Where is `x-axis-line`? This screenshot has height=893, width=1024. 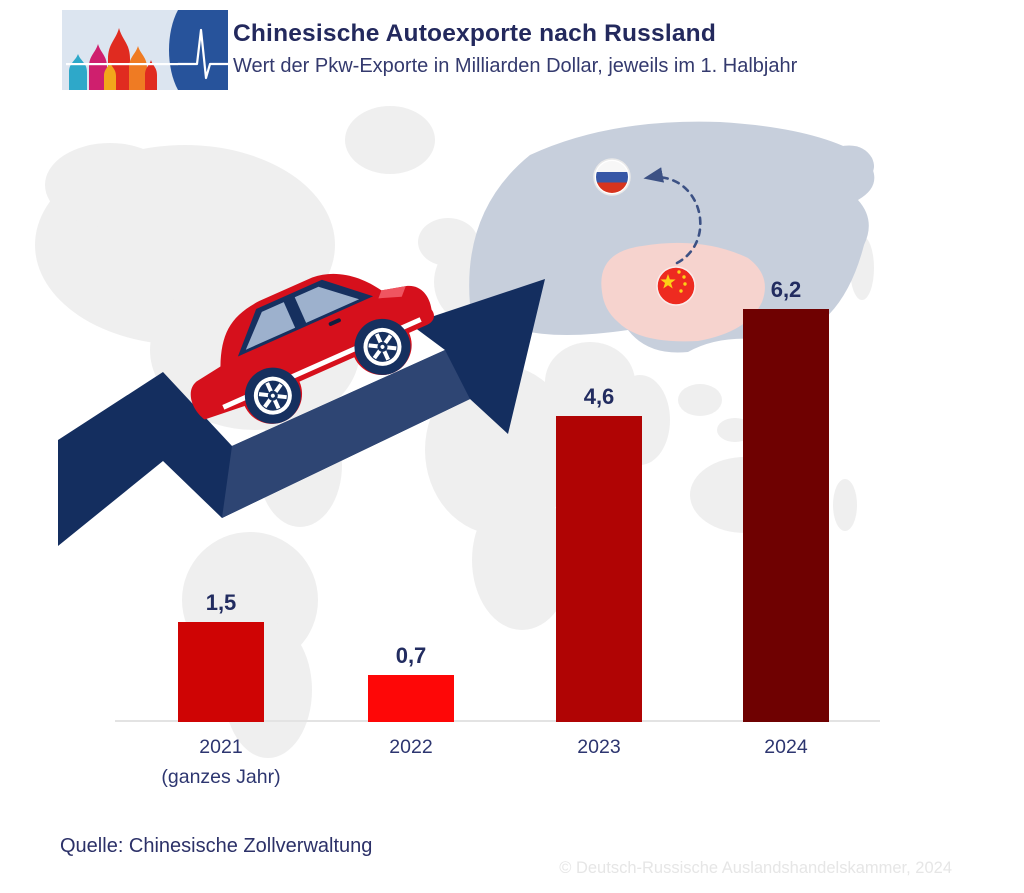
x-axis-line is located at coordinates (497, 721).